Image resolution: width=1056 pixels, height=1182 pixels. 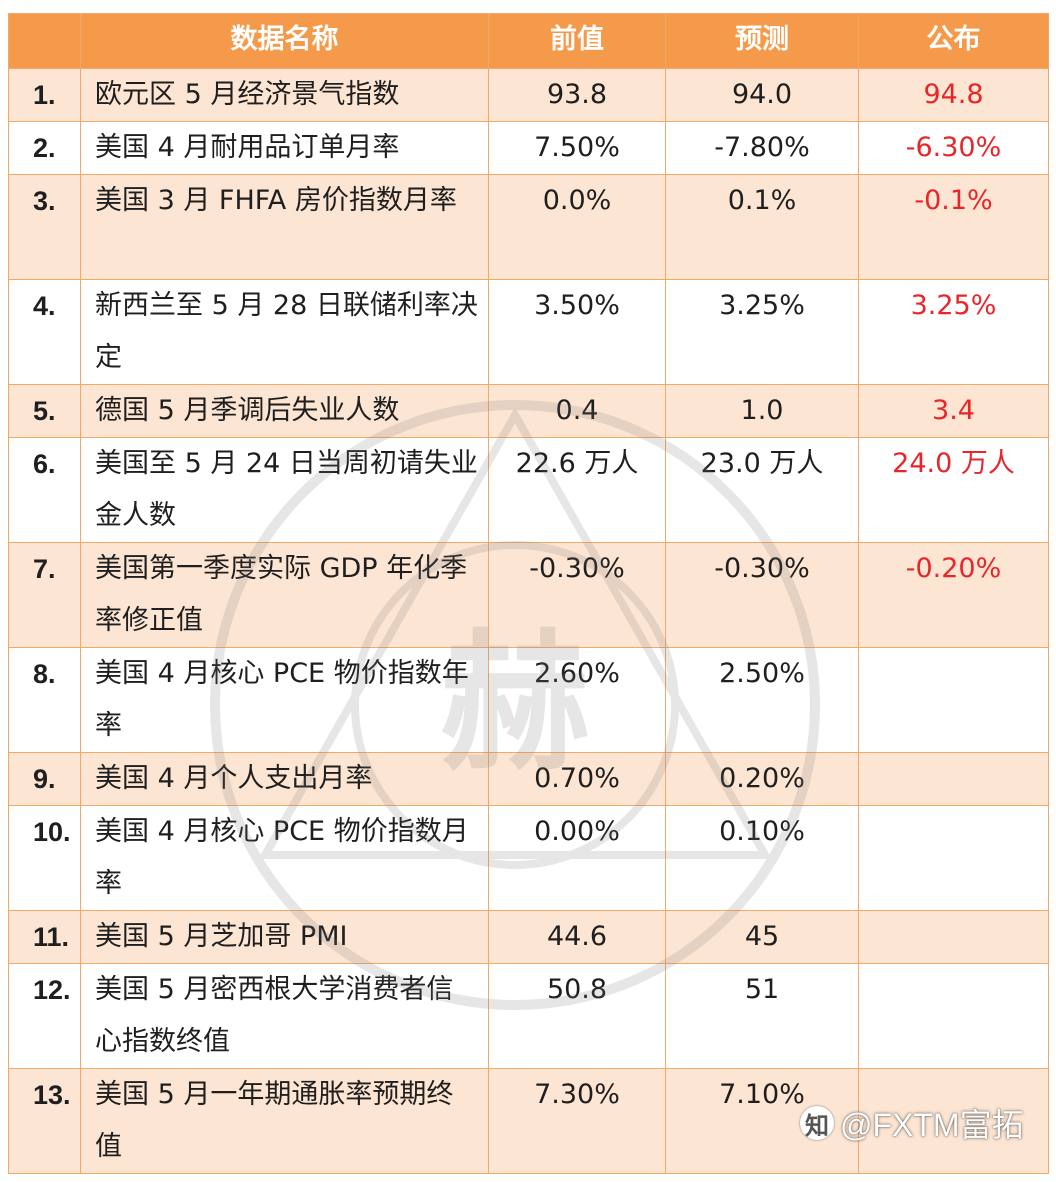 I want to click on table-row: 13. 美国 5 月一年期通胀率预期终值 7.30% 7.10%, so click(x=528, y=1121).